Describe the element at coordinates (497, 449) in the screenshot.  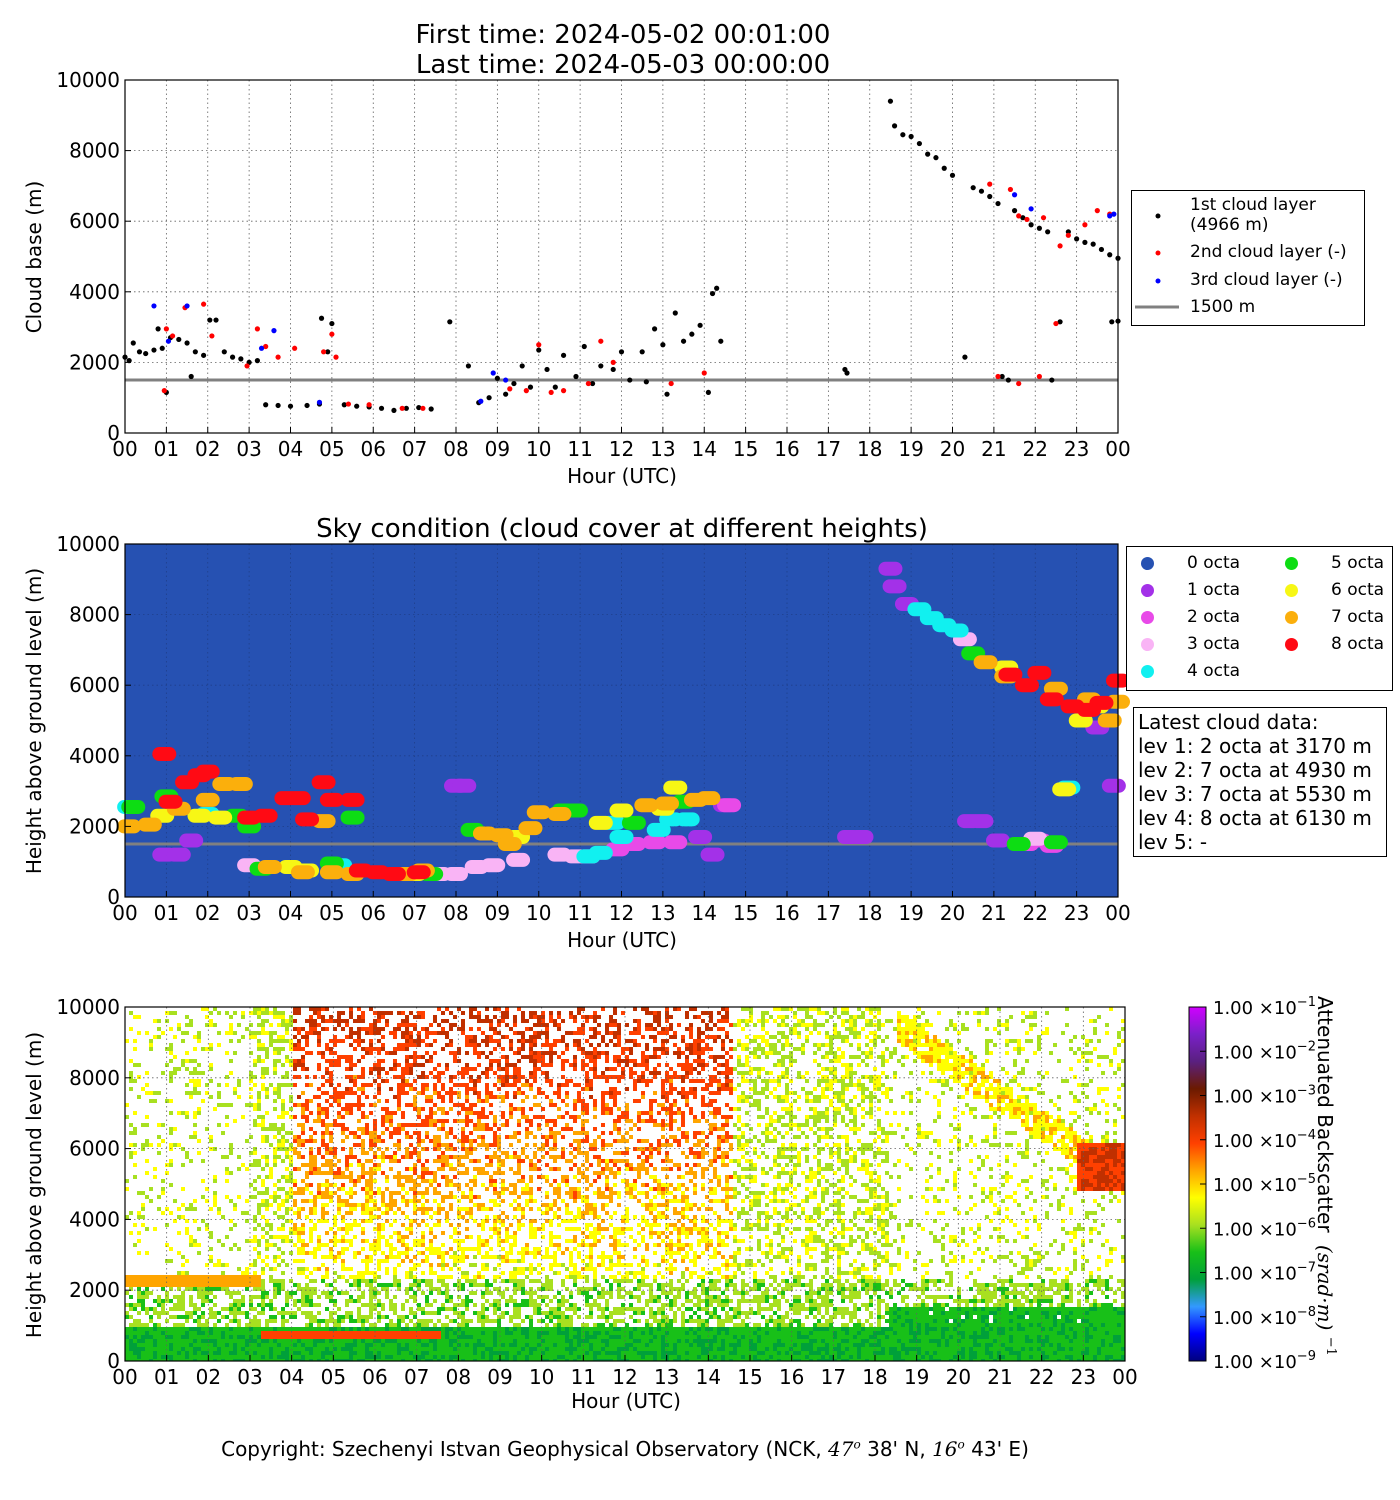
I see `x-tick-label: 09` at that location.